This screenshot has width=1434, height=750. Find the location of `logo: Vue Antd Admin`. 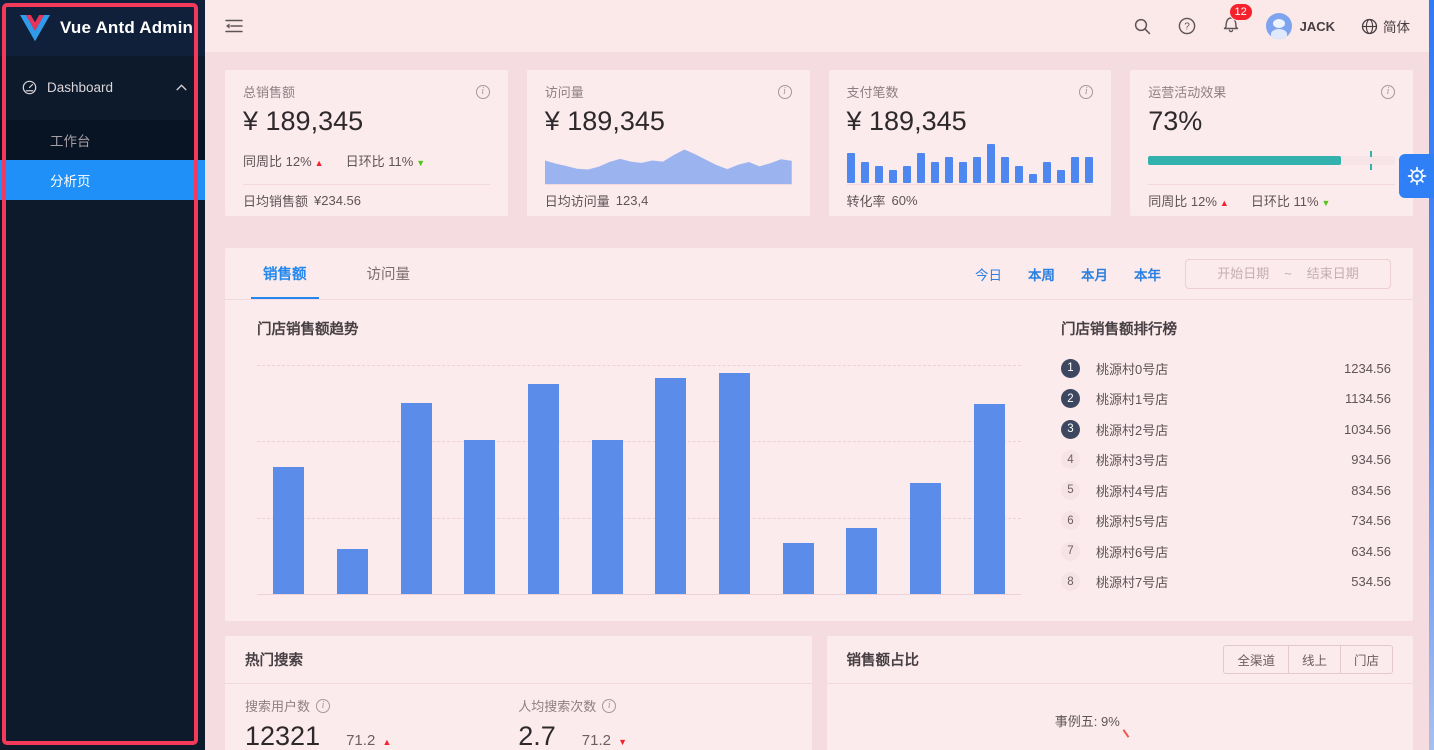

logo: Vue Antd Admin is located at coordinates (102, 28).